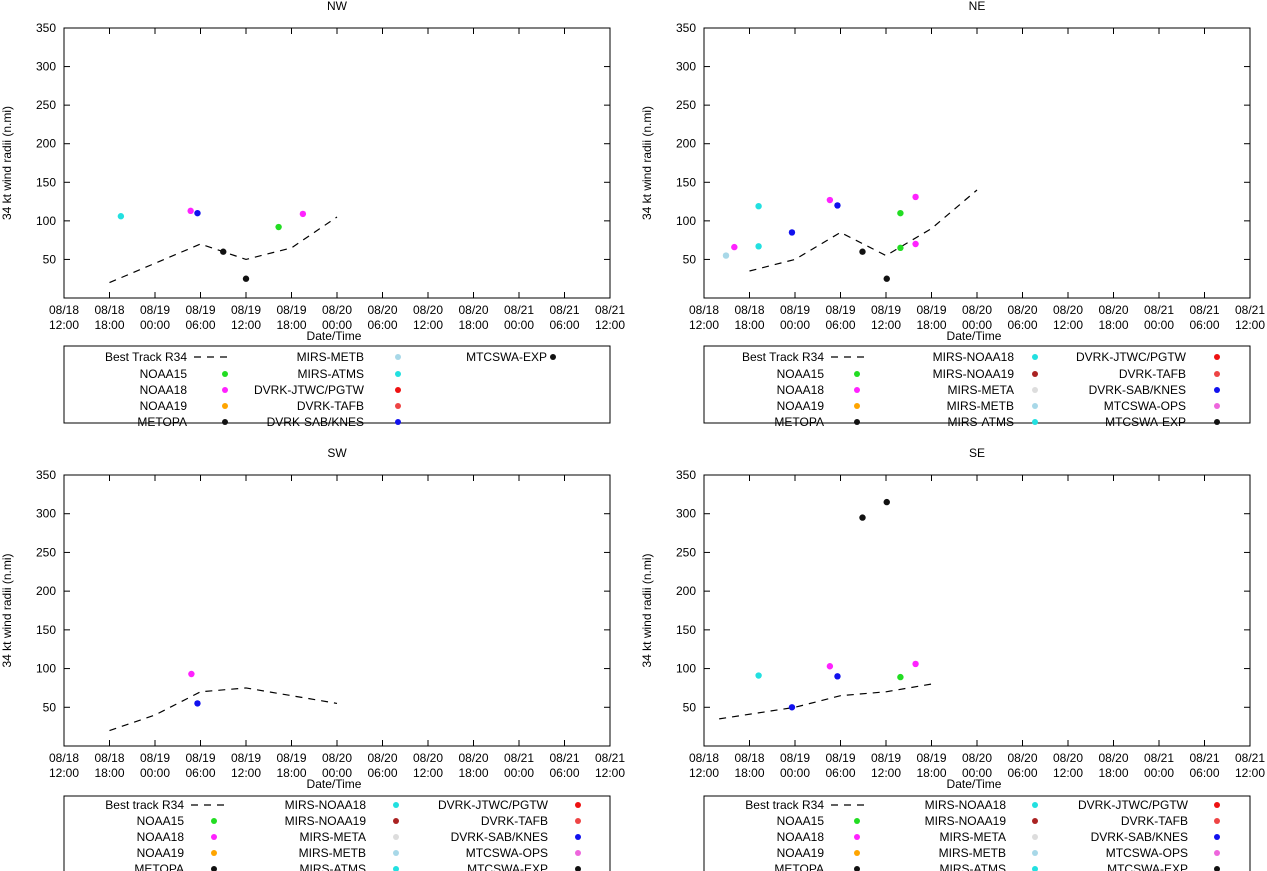  I want to click on legend-label: MTCSWA-OPS, so click(1147, 853).